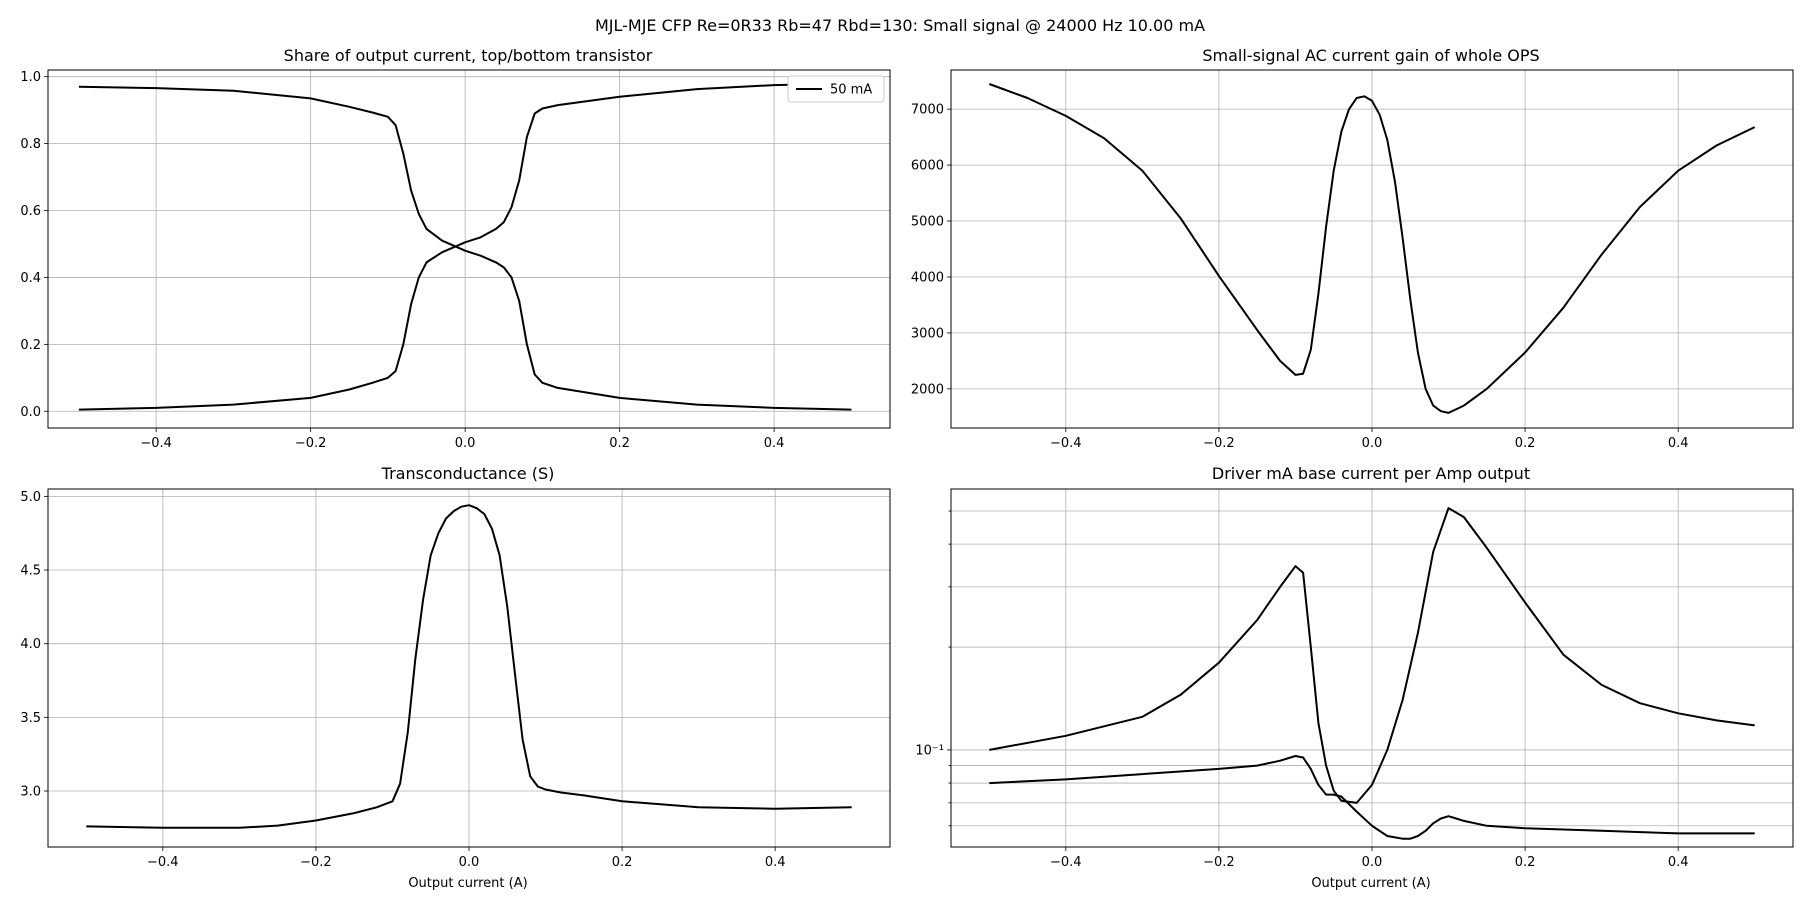  I want to click on y-tick-label: 0.6, so click(30, 211).